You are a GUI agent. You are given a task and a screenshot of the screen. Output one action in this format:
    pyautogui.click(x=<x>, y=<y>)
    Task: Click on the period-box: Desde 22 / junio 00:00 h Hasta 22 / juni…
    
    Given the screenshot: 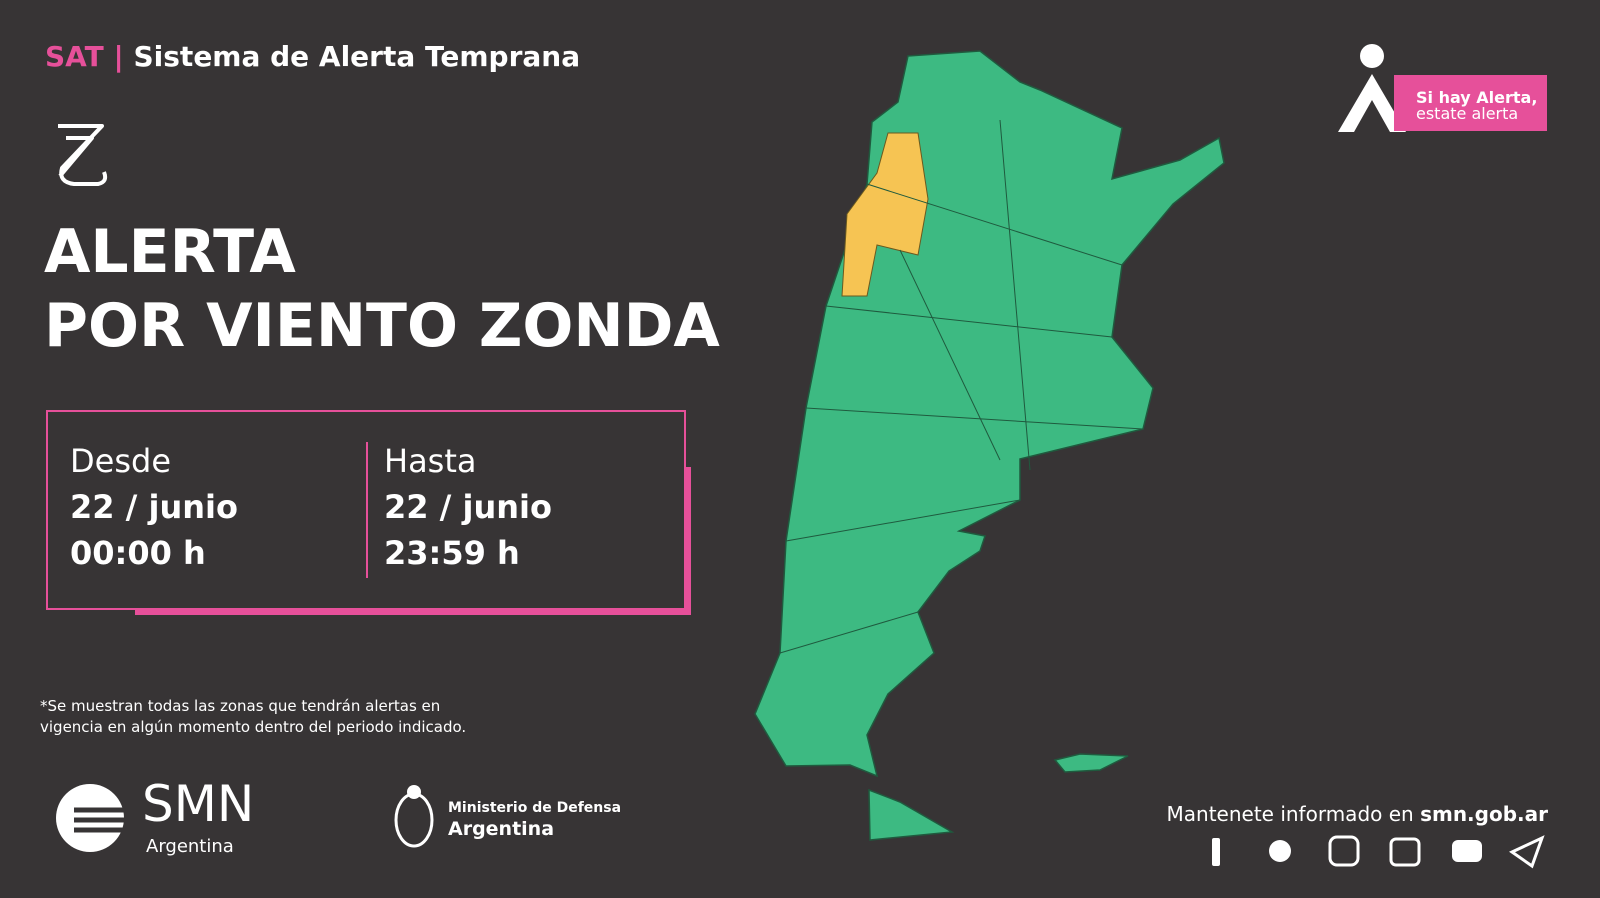 What is the action you would take?
    pyautogui.click(x=366, y=510)
    